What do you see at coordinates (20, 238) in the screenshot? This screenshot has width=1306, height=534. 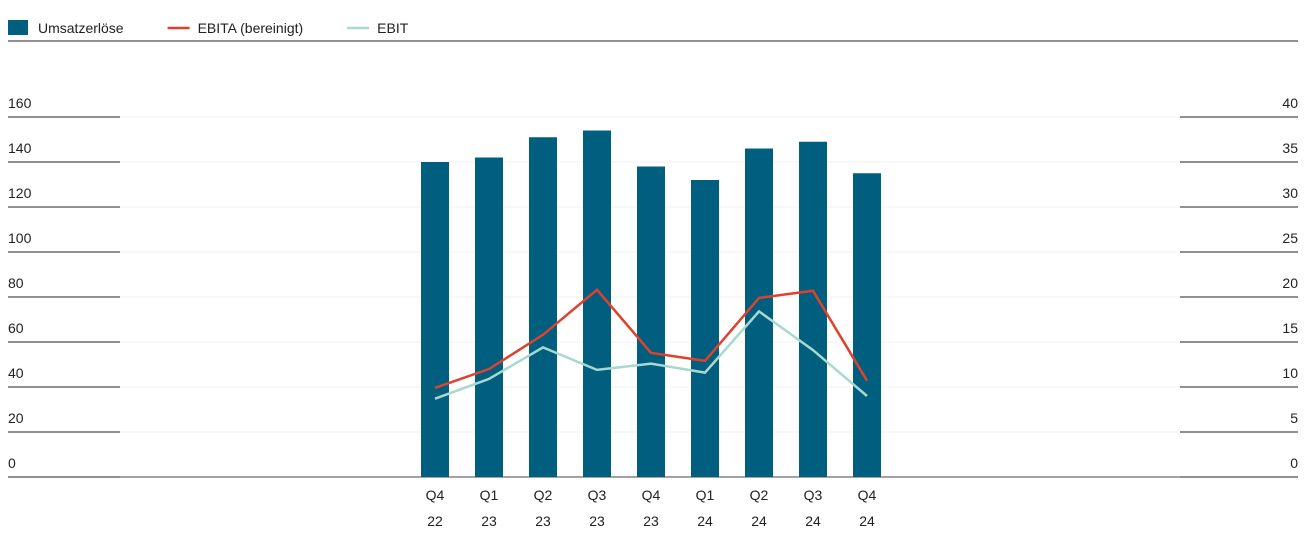 I see `y-tick-label: 100` at bounding box center [20, 238].